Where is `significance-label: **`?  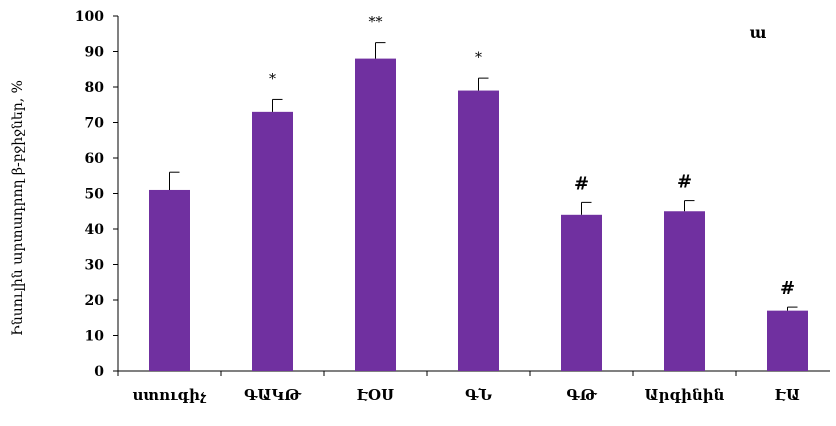 significance-label: ** is located at coordinates (376, 23).